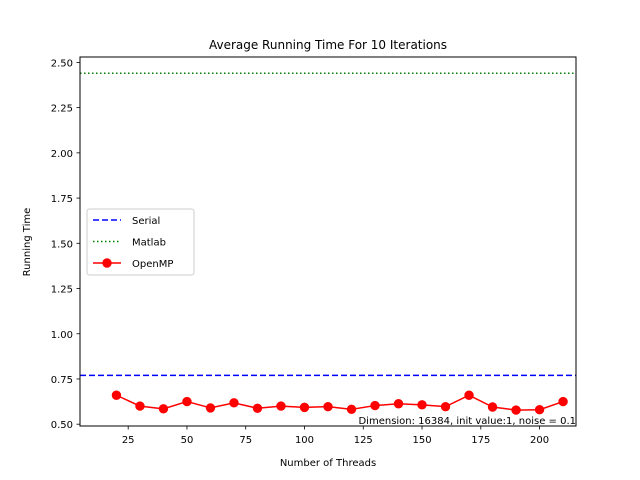  Describe the element at coordinates (421, 440) in the screenshot. I see `x-tick-label: 150` at that location.